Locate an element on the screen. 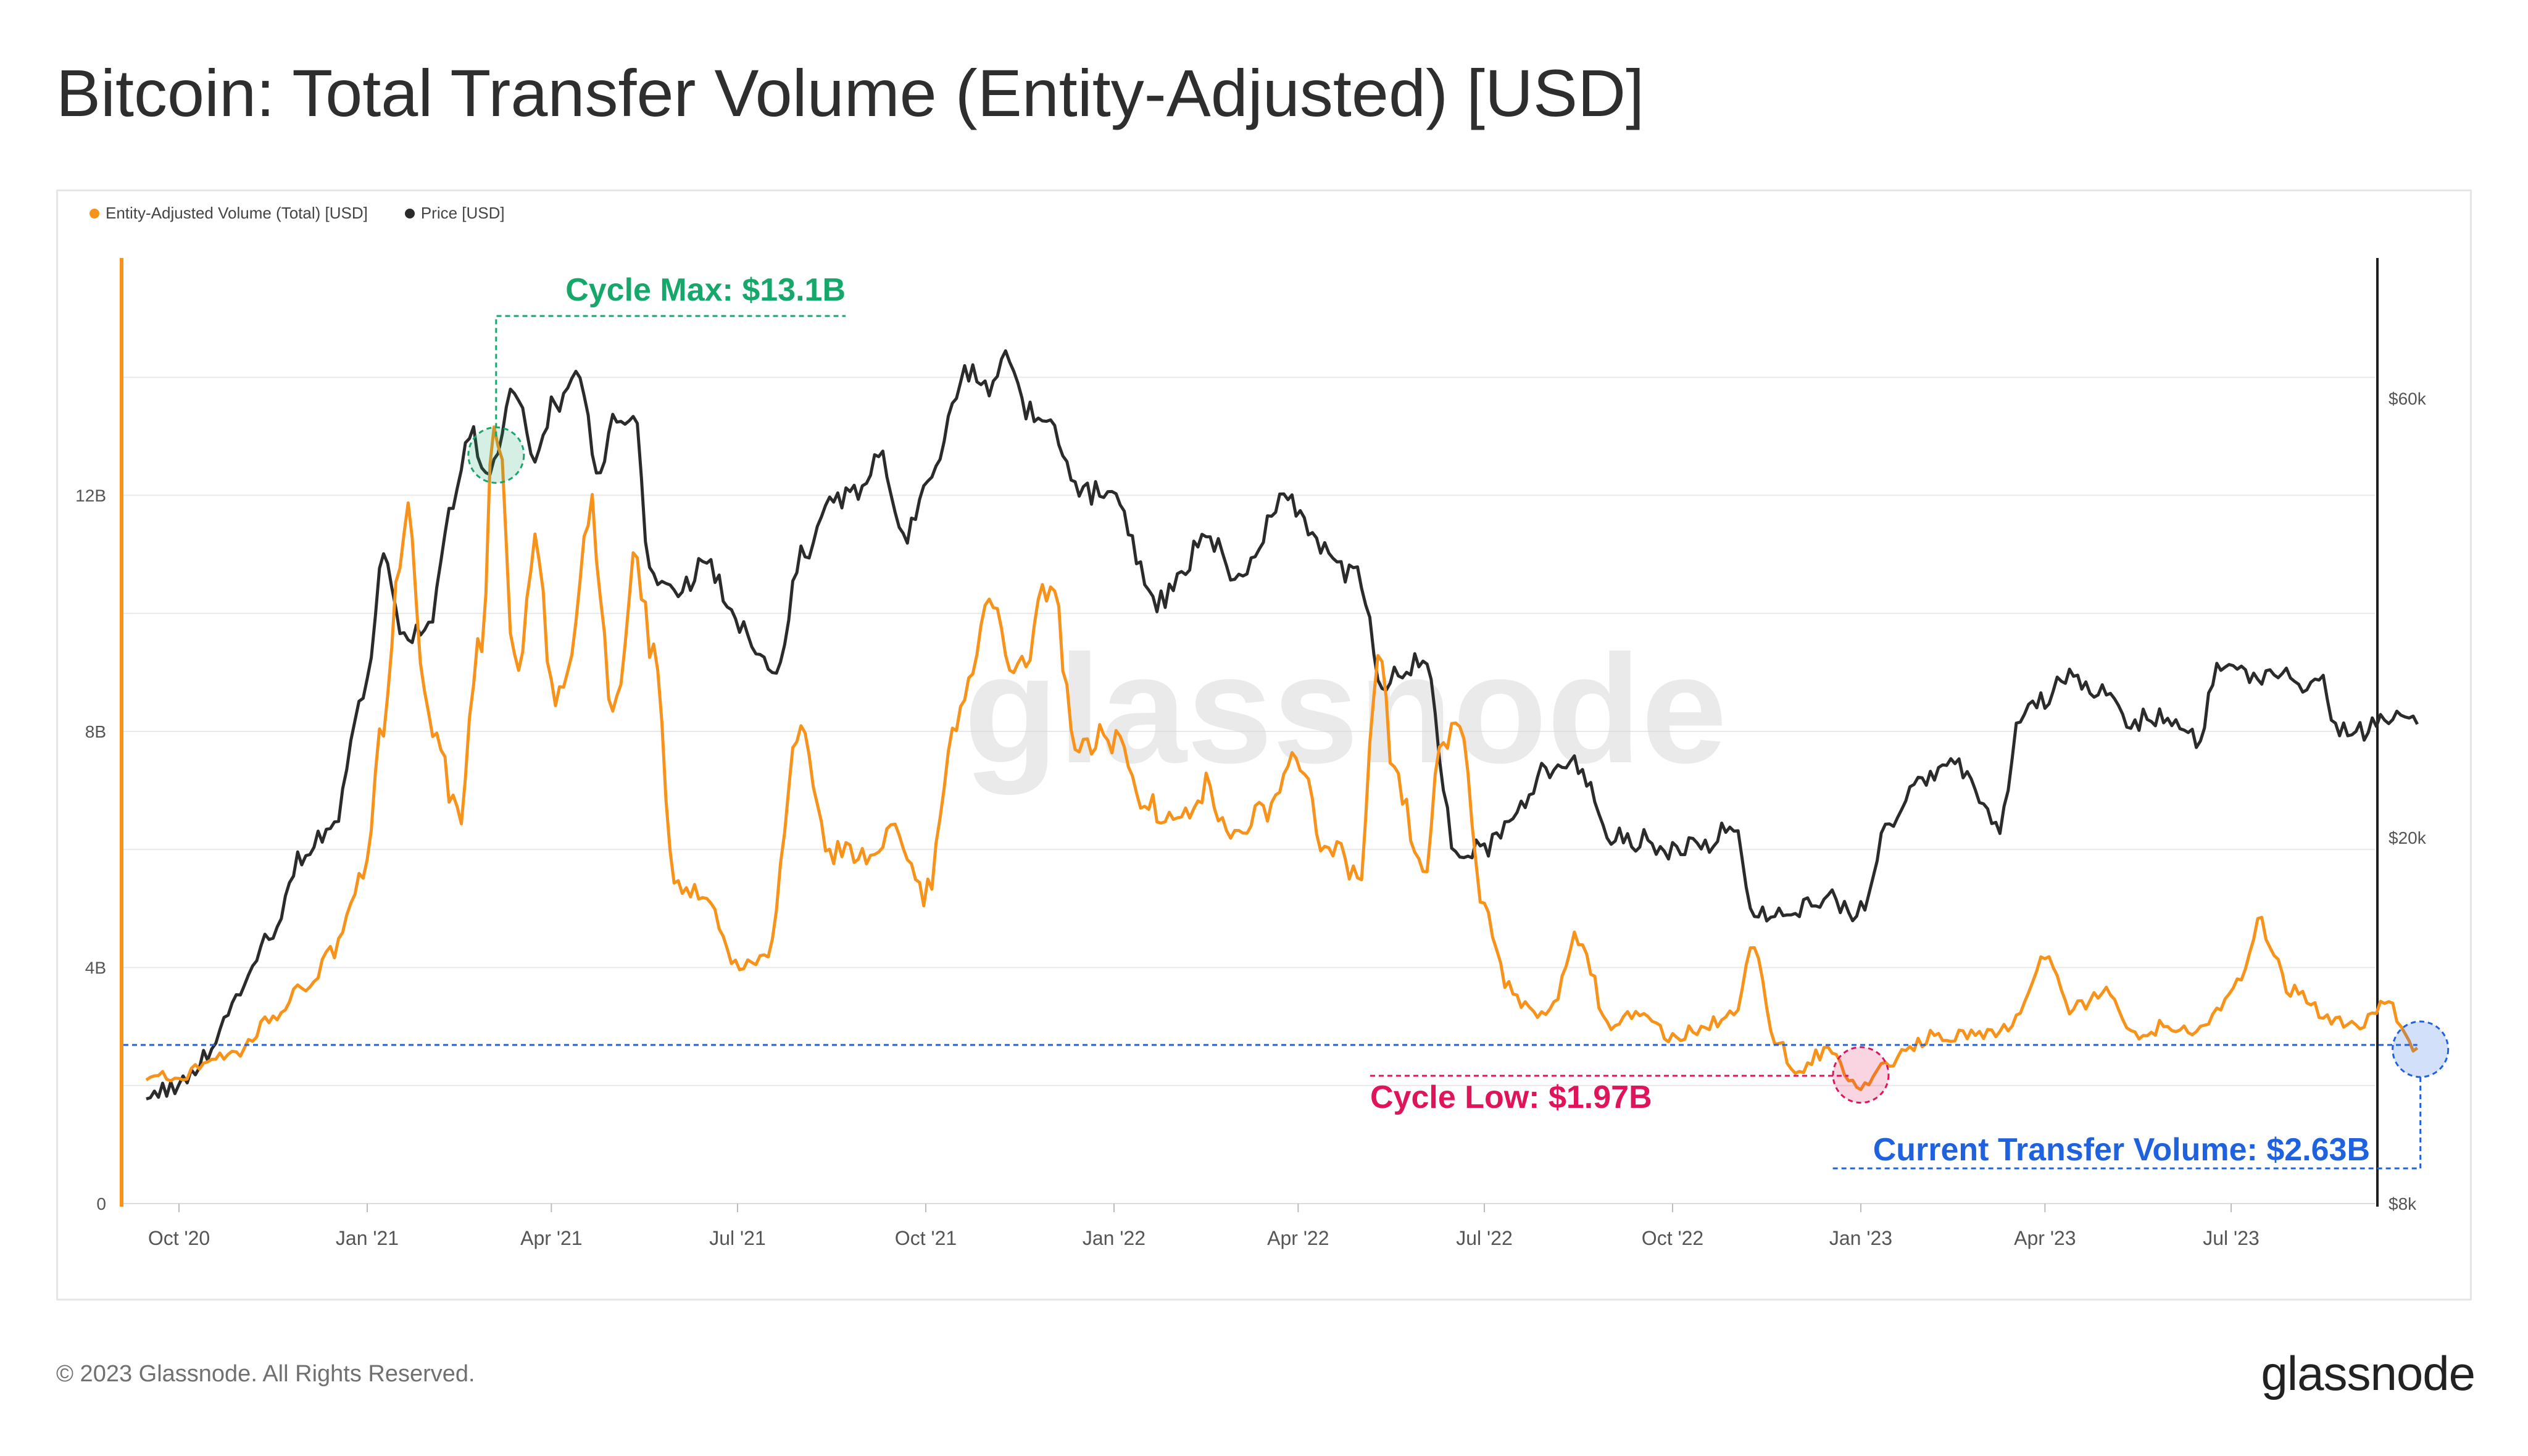  legend-marker-volume is located at coordinates (94, 213).